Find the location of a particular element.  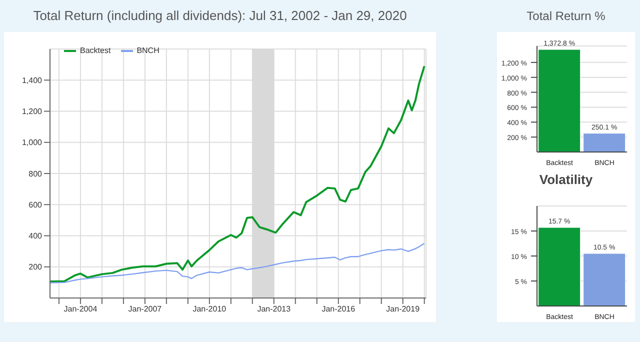

y-tick-label: 600 is located at coordinates (35, 205).